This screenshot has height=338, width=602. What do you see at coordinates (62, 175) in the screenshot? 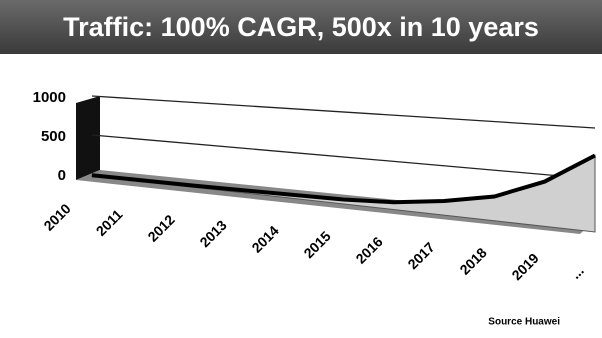
I see `y-tick-label: 0` at bounding box center [62, 175].